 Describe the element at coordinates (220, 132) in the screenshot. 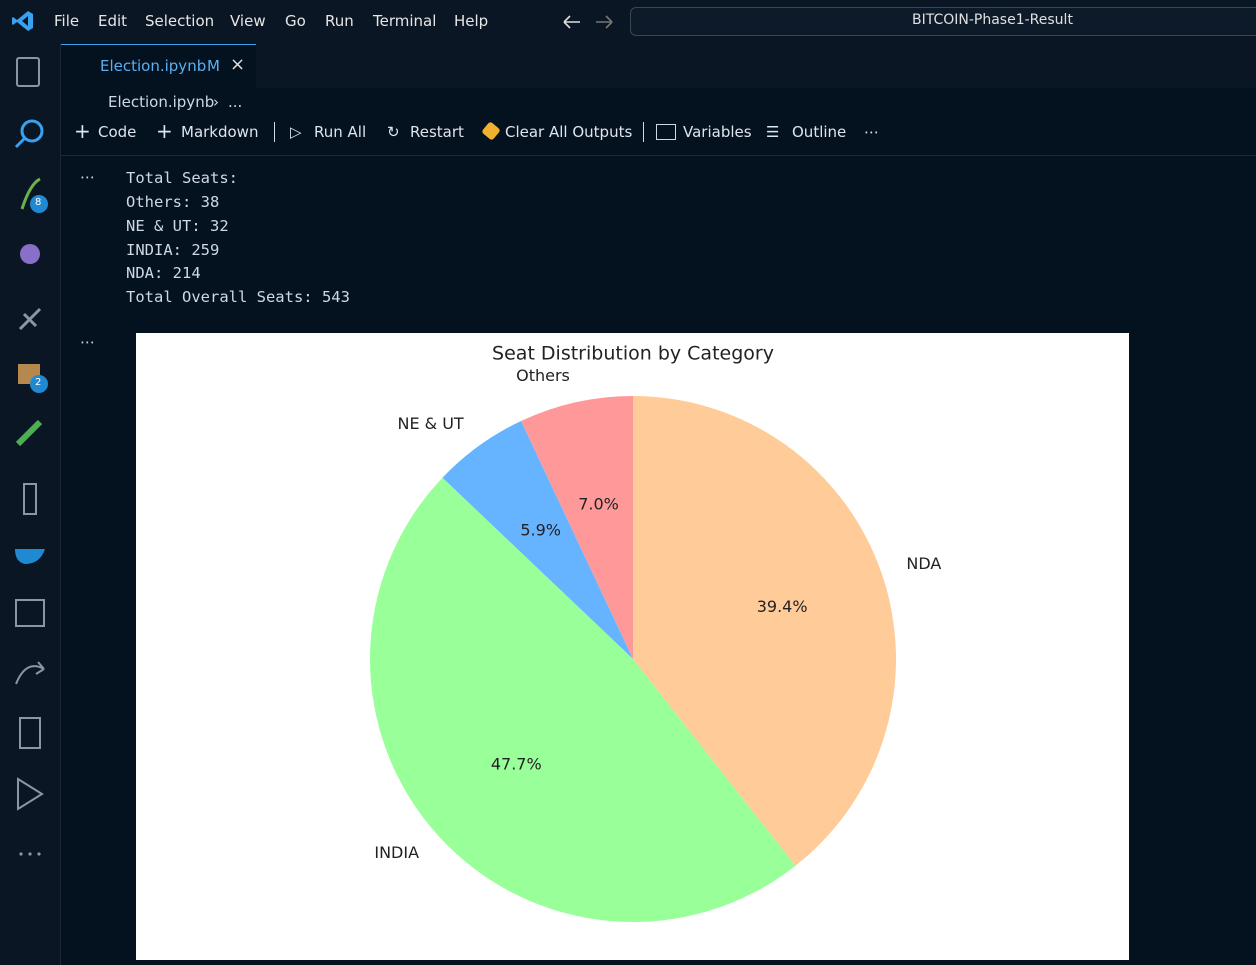

I see `toolbar-button: Markdown` at that location.